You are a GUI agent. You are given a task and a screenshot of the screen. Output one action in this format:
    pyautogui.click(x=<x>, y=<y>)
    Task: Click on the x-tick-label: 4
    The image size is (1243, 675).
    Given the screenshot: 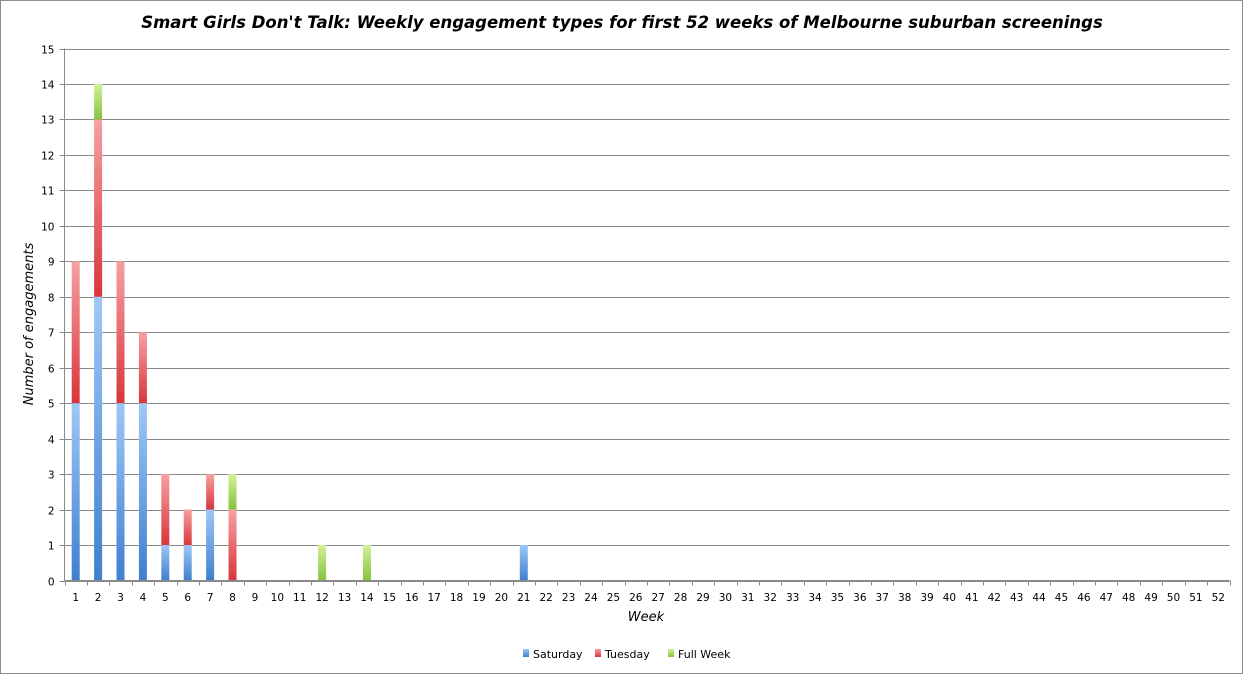 What is the action you would take?
    pyautogui.click(x=143, y=598)
    